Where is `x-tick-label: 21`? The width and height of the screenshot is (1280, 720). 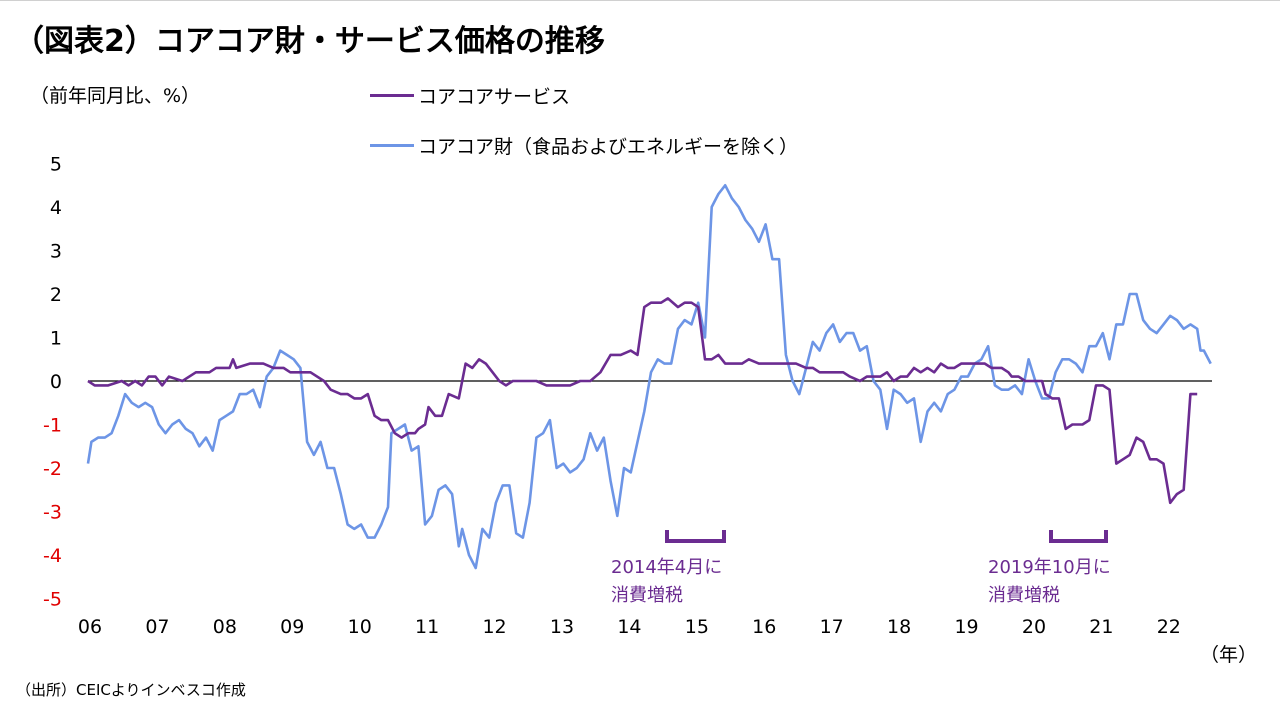 x-tick-label: 21 is located at coordinates (1101, 627).